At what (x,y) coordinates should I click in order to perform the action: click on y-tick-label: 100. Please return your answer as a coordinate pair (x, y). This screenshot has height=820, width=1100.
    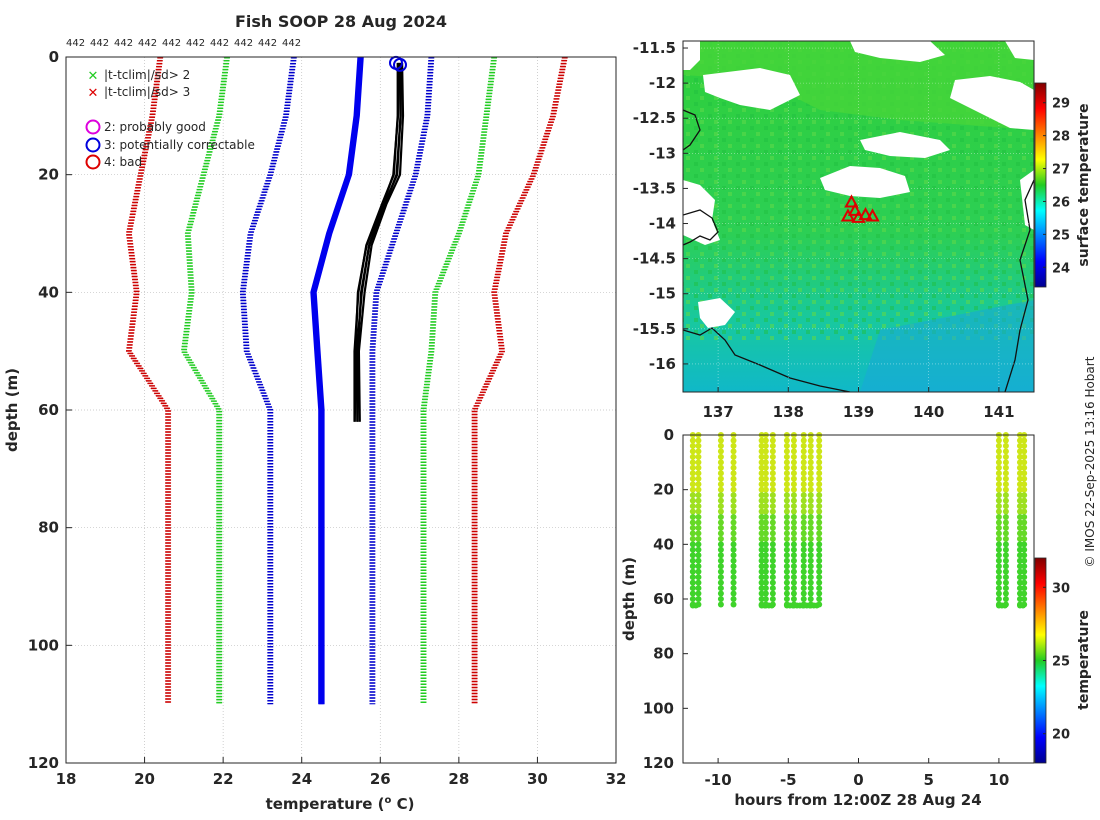
    Looking at the image, I should click on (43, 645).